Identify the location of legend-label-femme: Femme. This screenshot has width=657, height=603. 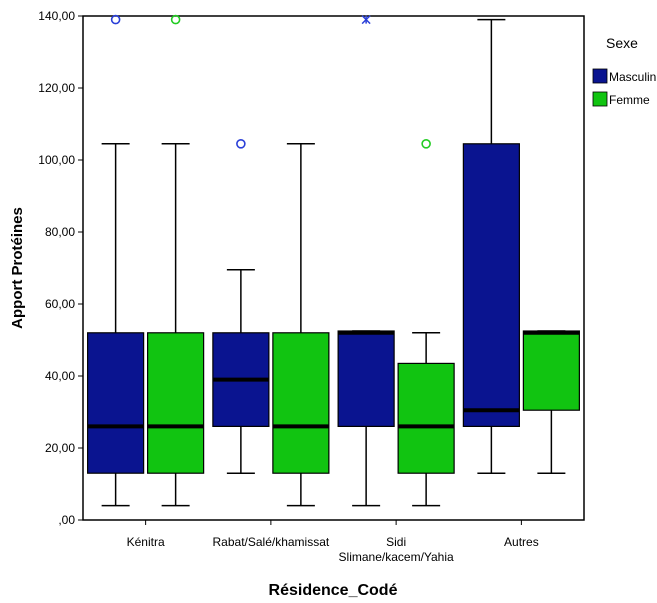
(629, 100).